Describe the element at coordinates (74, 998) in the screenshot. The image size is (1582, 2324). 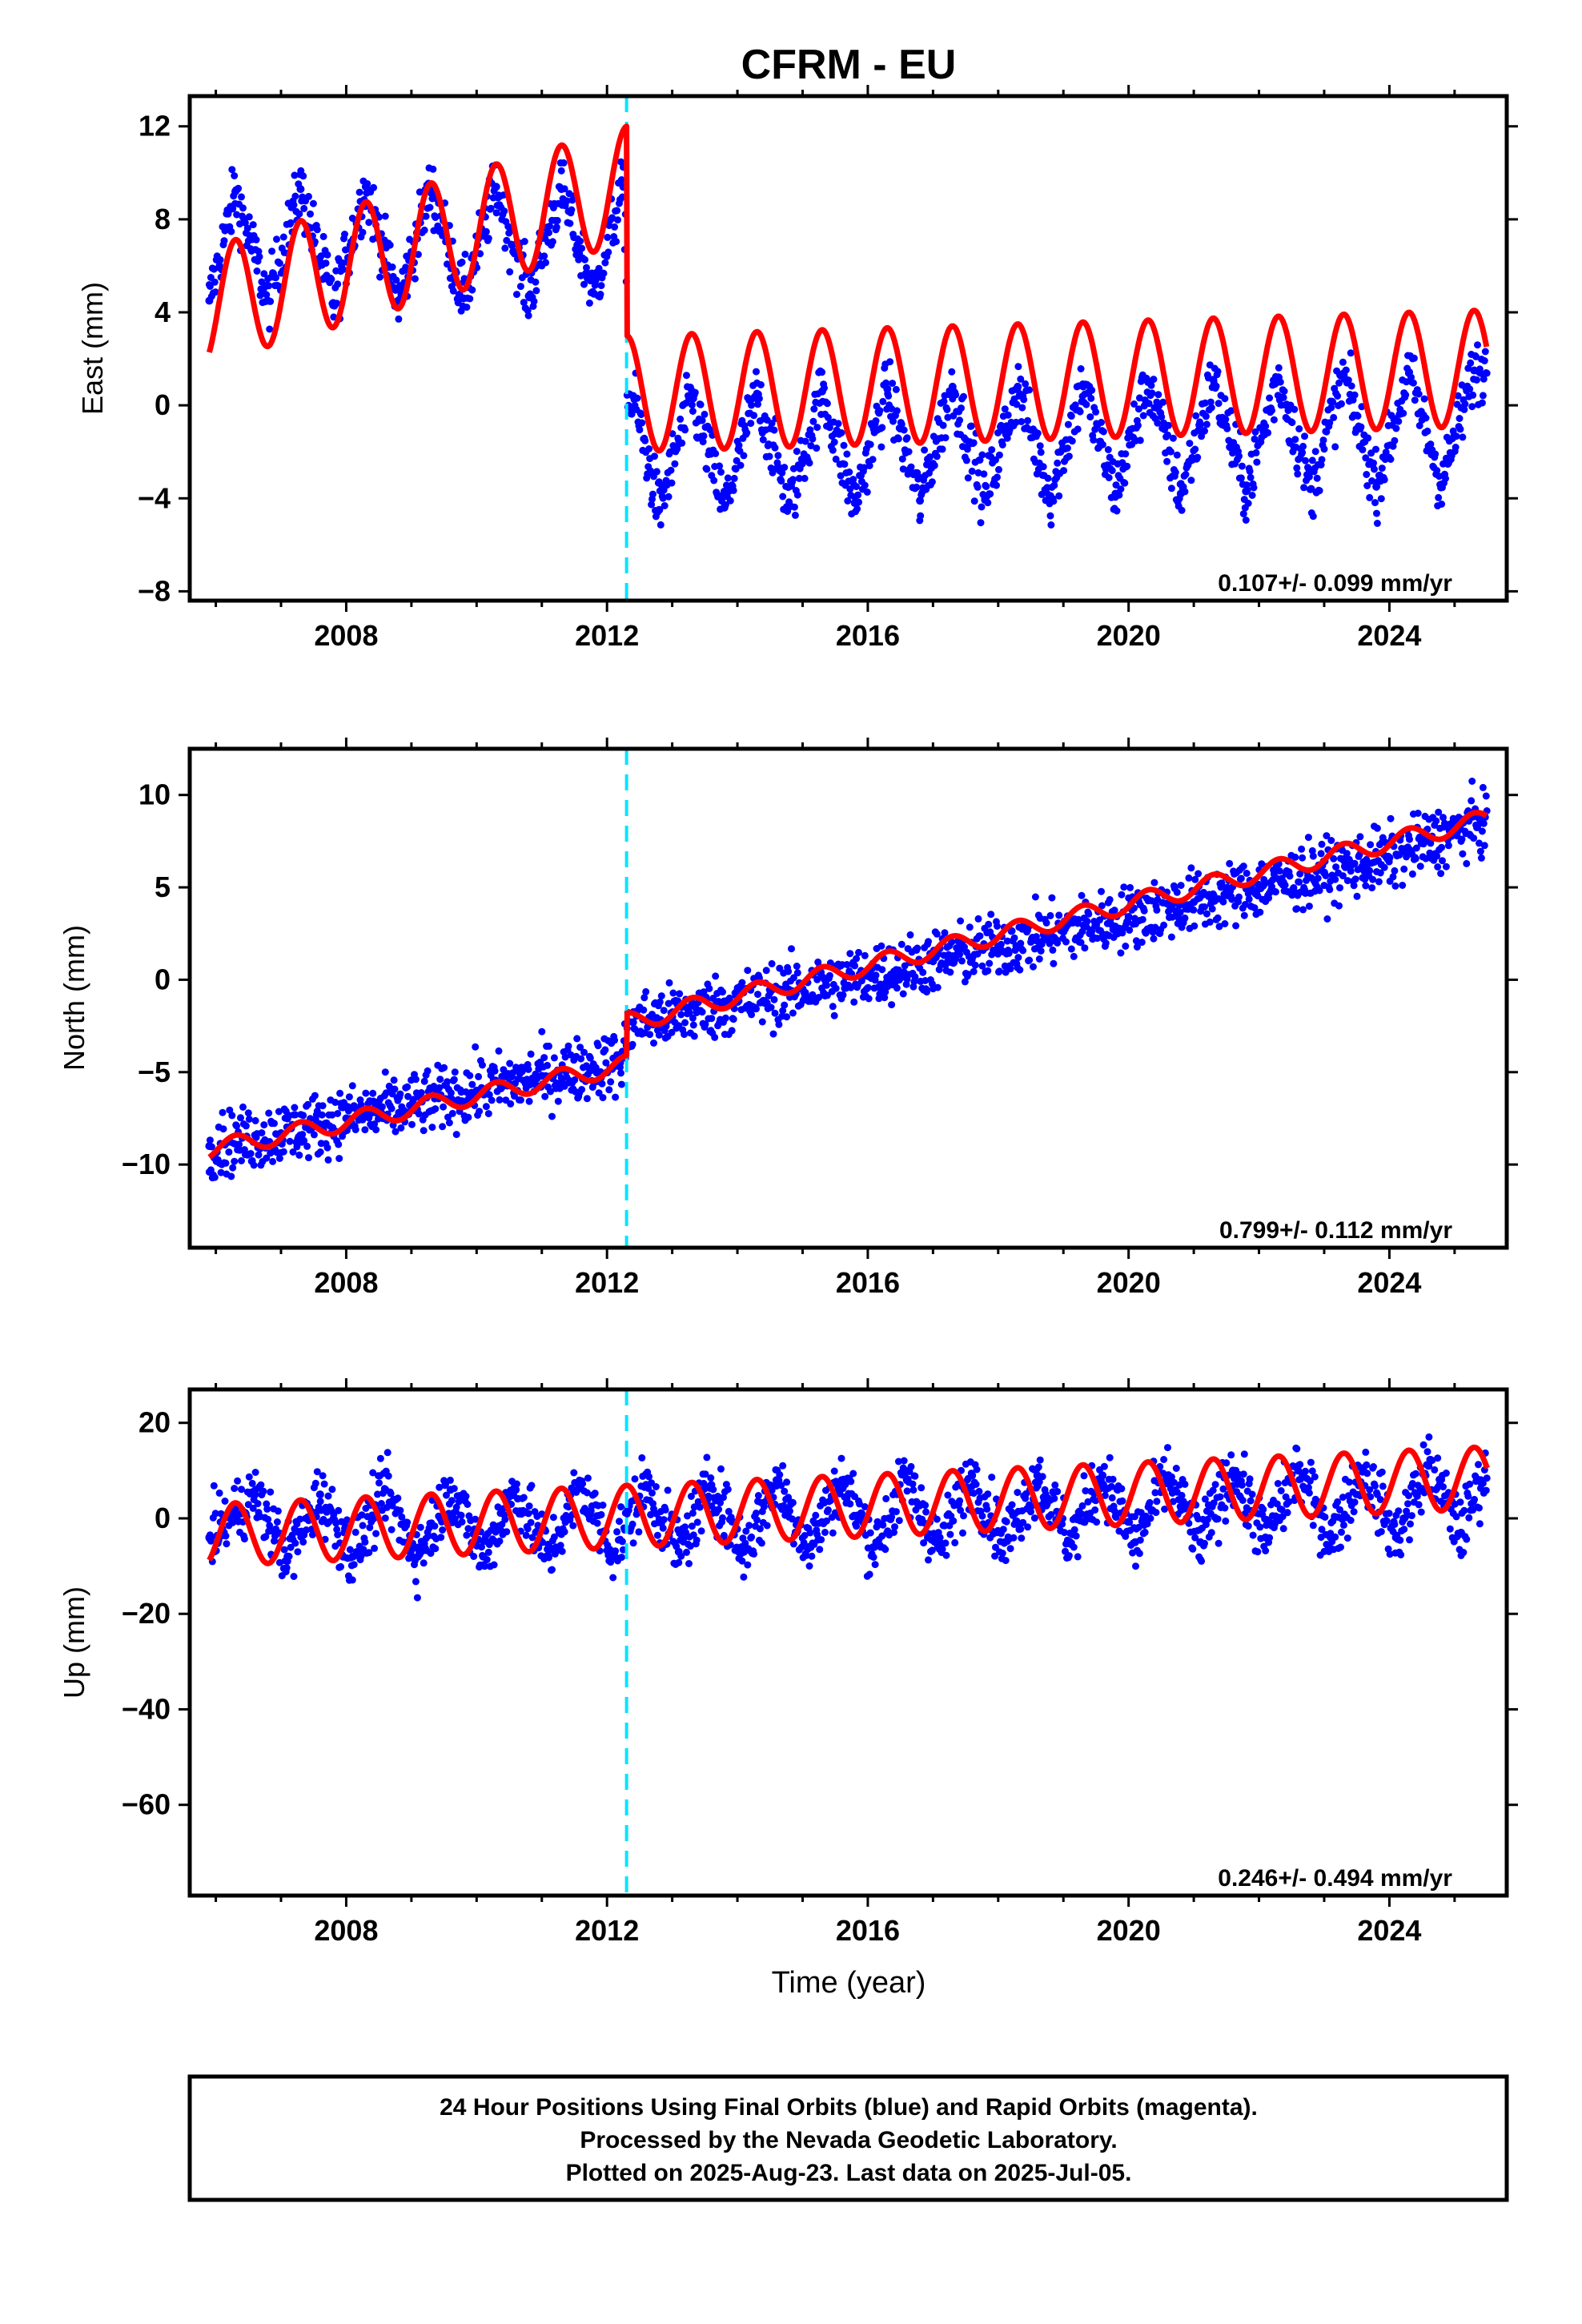
I see `north-axis-label: North (mm)` at that location.